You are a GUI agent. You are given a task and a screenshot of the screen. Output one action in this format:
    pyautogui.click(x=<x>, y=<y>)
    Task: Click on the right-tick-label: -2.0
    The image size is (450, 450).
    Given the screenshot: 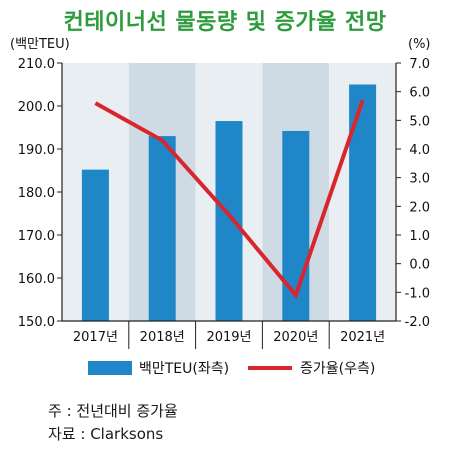 What is the action you would take?
    pyautogui.click(x=417, y=322)
    